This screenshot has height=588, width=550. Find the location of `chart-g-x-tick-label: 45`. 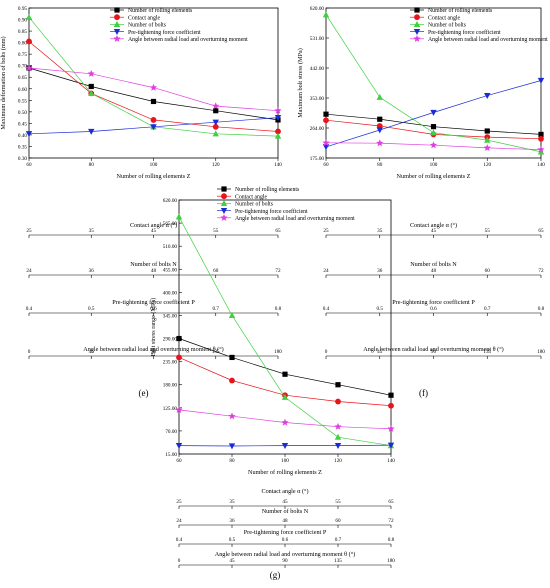

chart-g-x-tick-label: 45 is located at coordinates (285, 502).